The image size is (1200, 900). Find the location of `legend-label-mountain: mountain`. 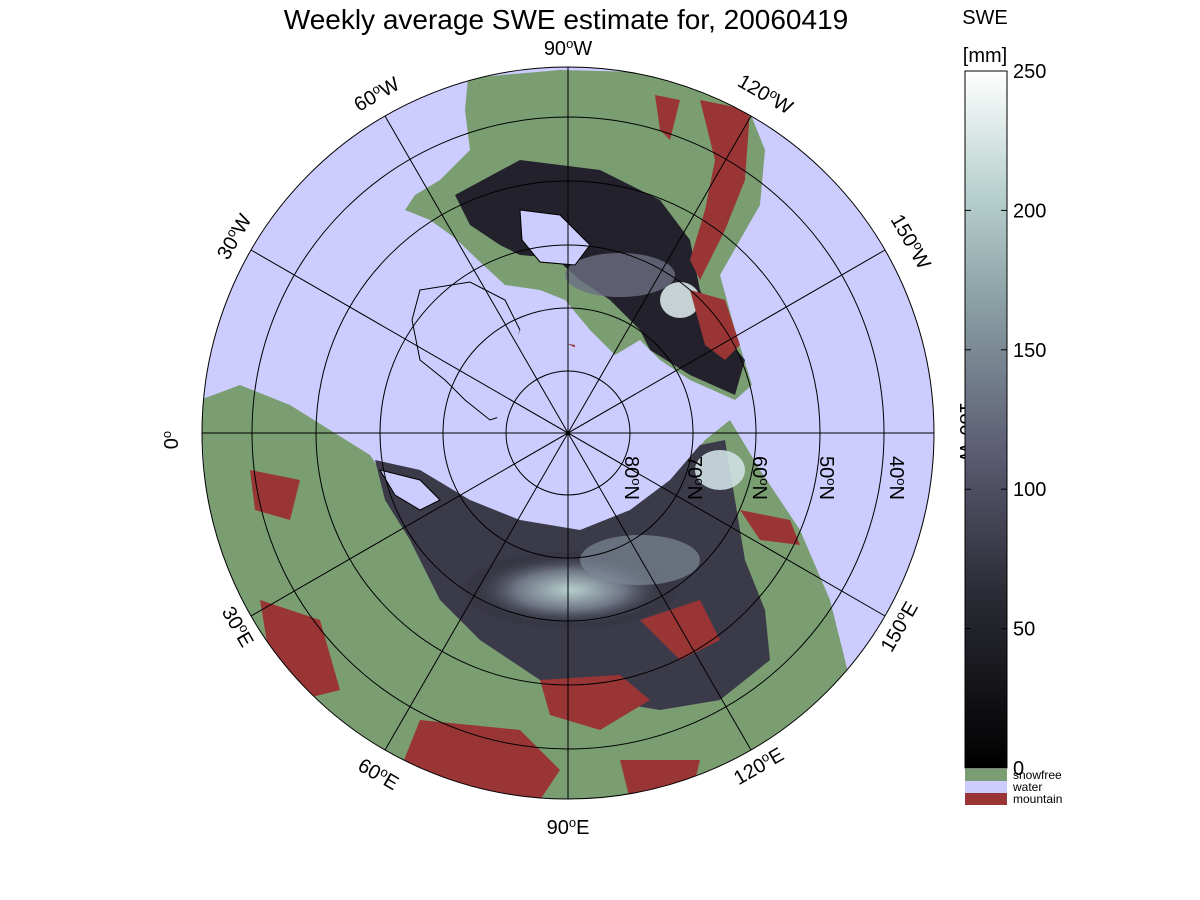

legend-label-mountain: mountain is located at coordinates (1037, 799).